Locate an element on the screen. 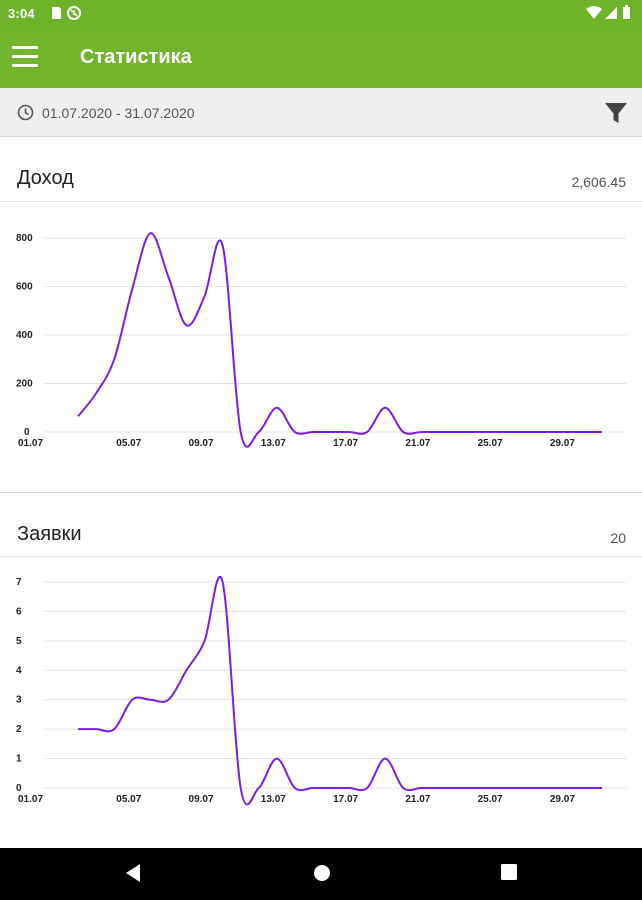  status-time: 3:04 is located at coordinates (21, 13).